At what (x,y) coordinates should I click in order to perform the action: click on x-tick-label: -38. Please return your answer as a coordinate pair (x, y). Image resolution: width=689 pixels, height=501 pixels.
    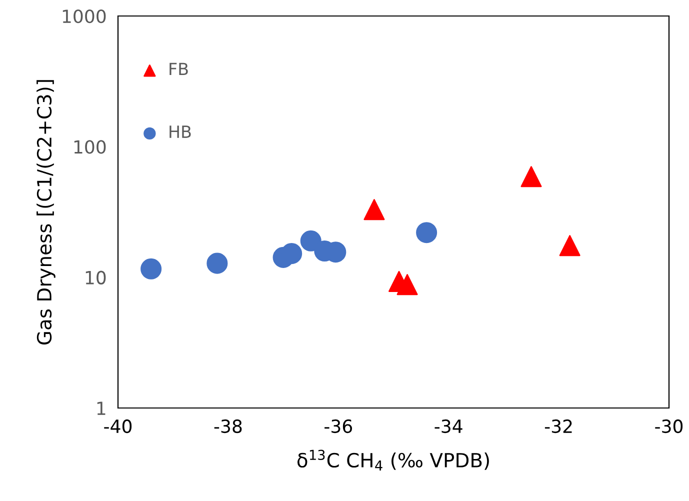
    Looking at the image, I should click on (228, 426).